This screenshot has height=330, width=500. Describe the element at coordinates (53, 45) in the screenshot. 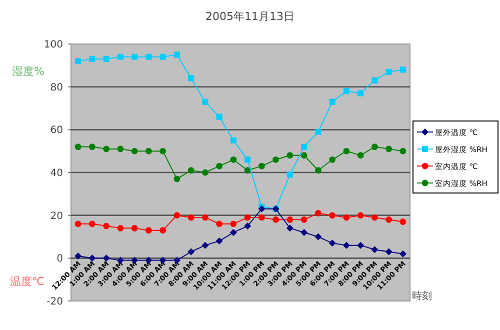

I see `y-tick-label: 100` at that location.